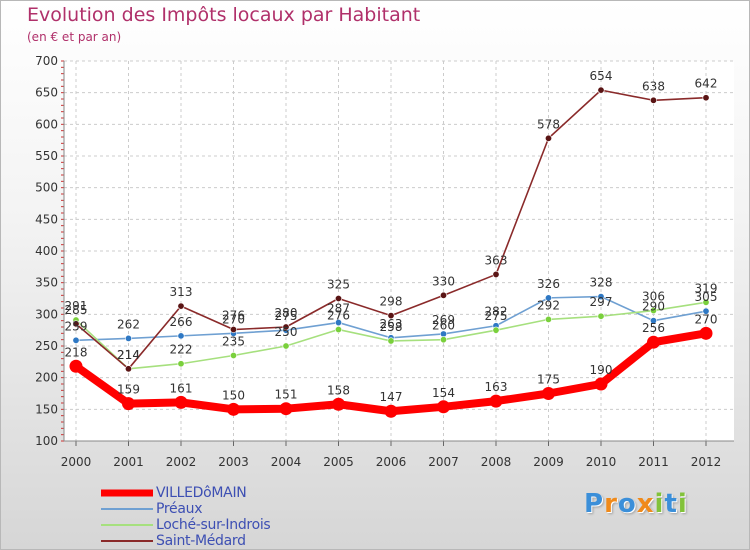  What do you see at coordinates (706, 288) in the screenshot?
I see `data-label-loch-sur-indrois: 319` at bounding box center [706, 288].